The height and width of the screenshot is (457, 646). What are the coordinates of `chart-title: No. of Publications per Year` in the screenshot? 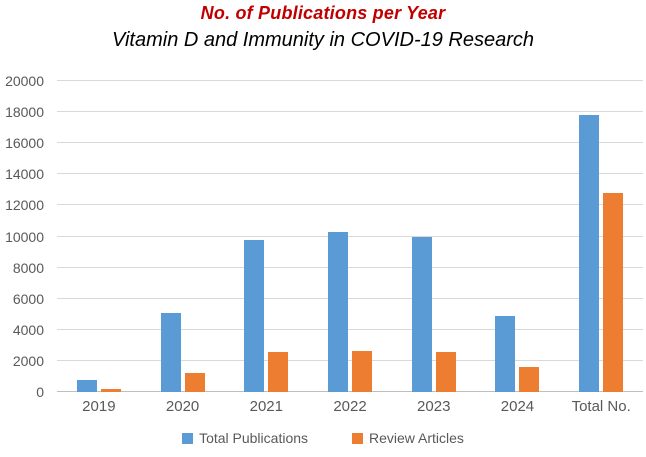 It's located at (323, 13).